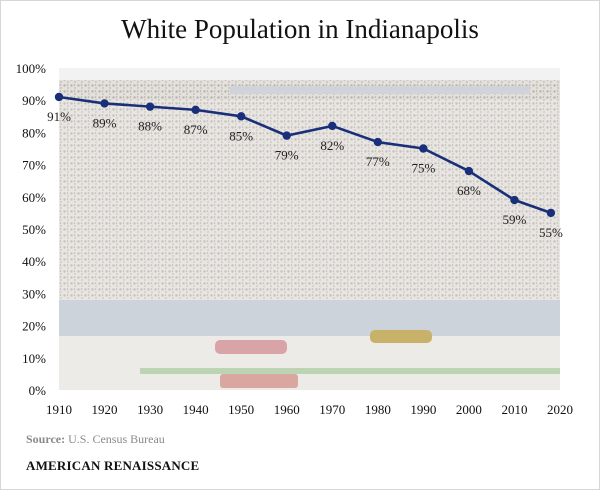  I want to click on source-note: Source: U.S. Census Bureau, so click(95, 439).